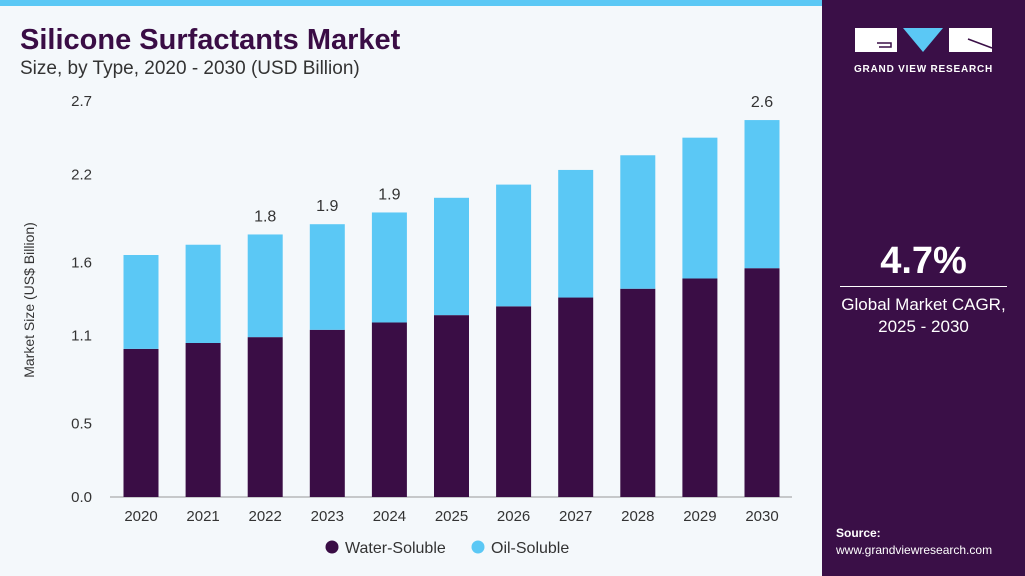 This screenshot has height=576, width=1025. I want to click on brand-name: GRAND VIEW RESEARCH, so click(923, 69).